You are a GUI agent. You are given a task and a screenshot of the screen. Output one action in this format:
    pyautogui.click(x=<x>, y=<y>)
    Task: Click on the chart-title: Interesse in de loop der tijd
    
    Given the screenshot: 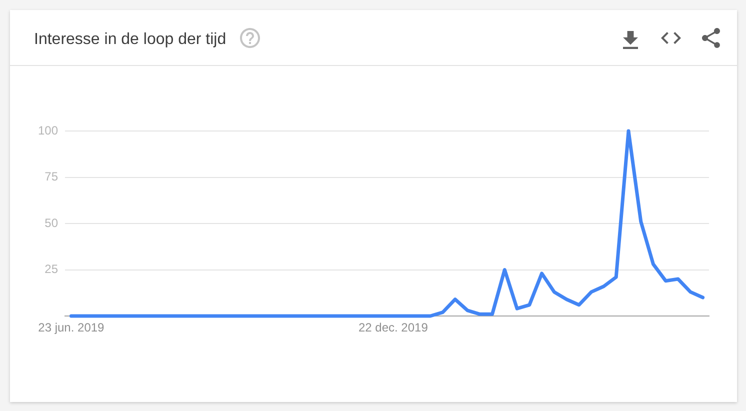 What is the action you would take?
    pyautogui.click(x=130, y=40)
    